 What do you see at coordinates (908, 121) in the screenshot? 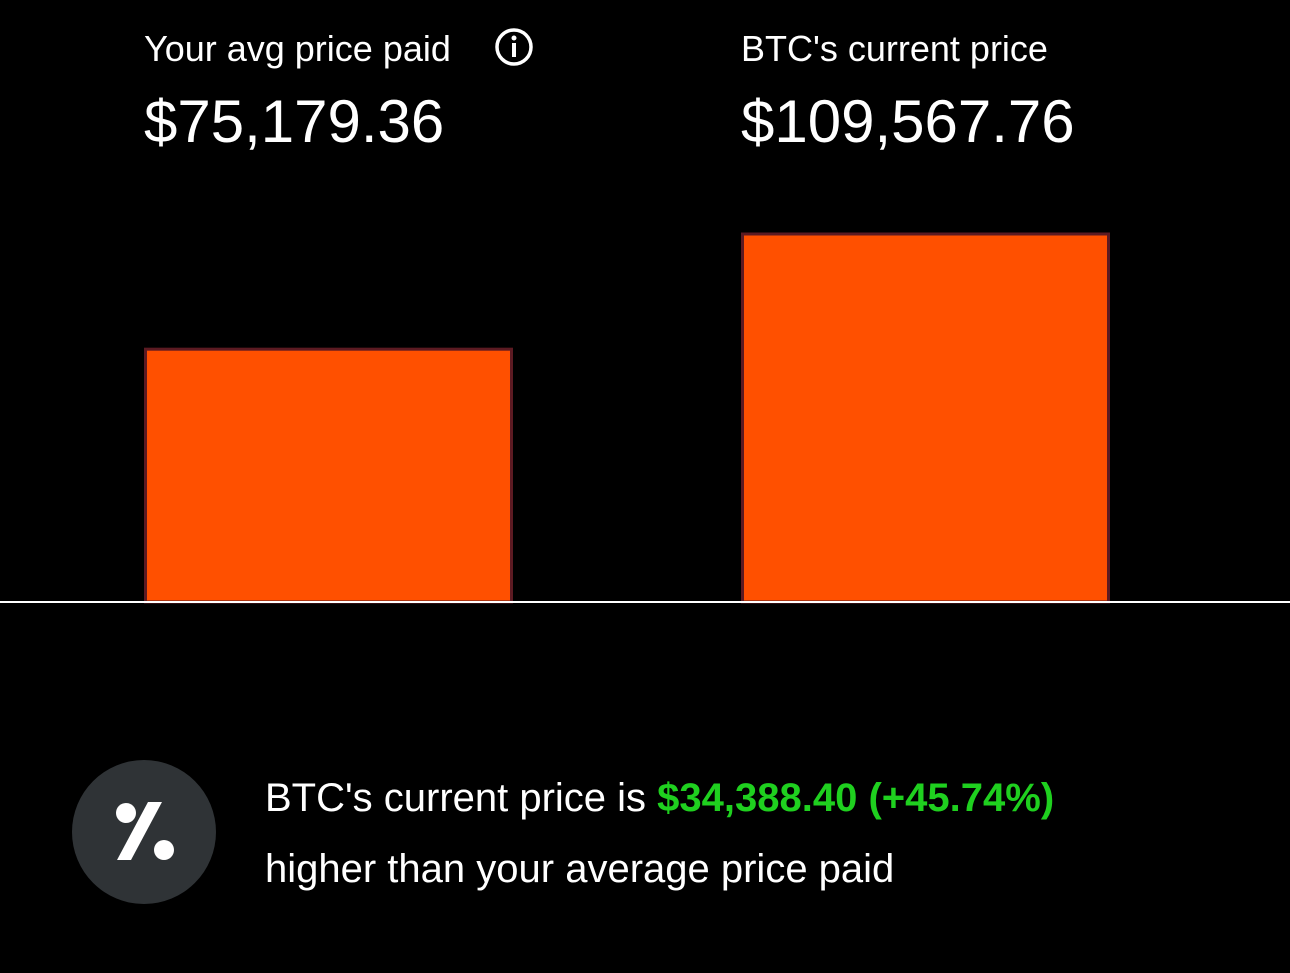
I see `value-label: $109,567.76` at bounding box center [908, 121].